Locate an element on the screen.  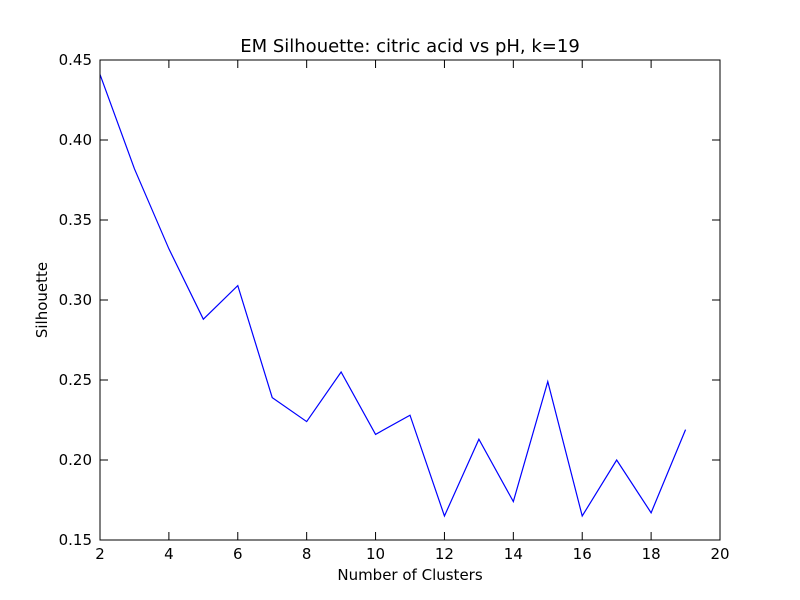
y-axis-title: Silhouette is located at coordinates (42, 300).